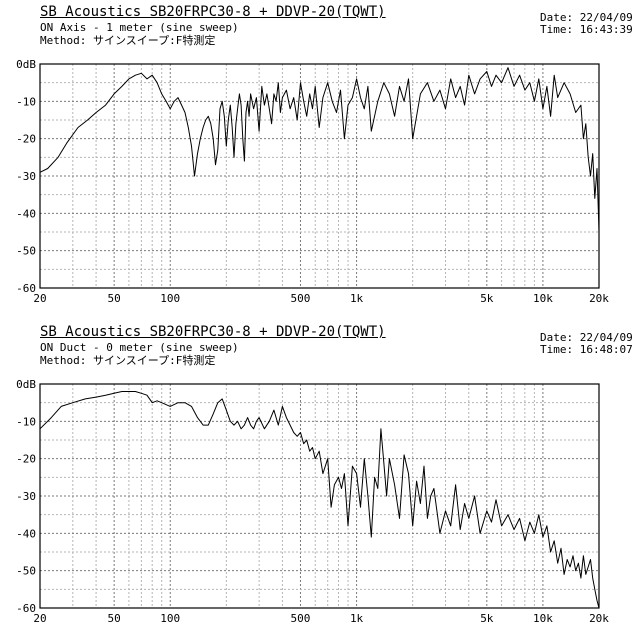 The image size is (640, 640). What do you see at coordinates (139, 27) in the screenshot?
I see `chart-subtitle-condition: ON Axis - 1 meter (sine sweep)` at bounding box center [139, 27].